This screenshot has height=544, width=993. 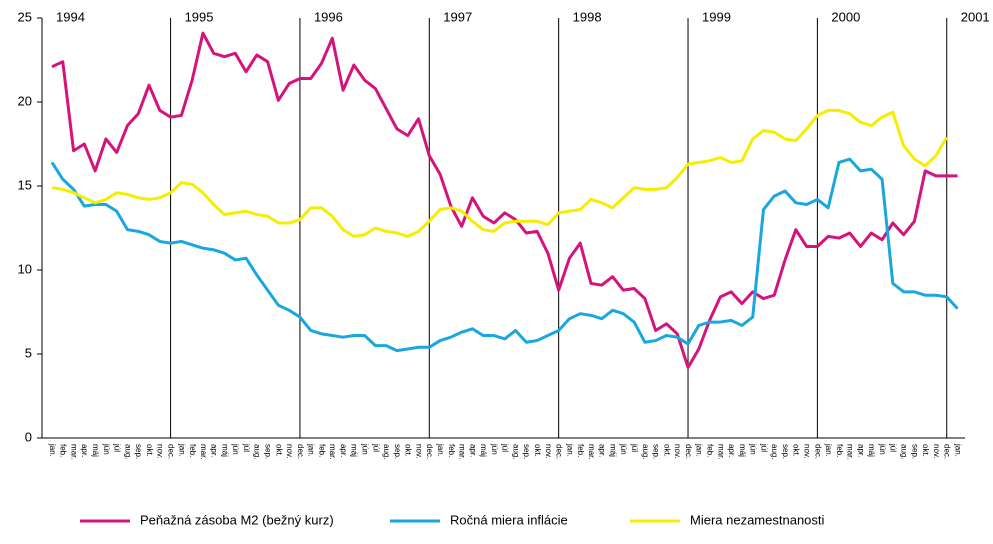 What do you see at coordinates (509, 519) in the screenshot?
I see `legend-label: Ročná miera inflácie` at bounding box center [509, 519].